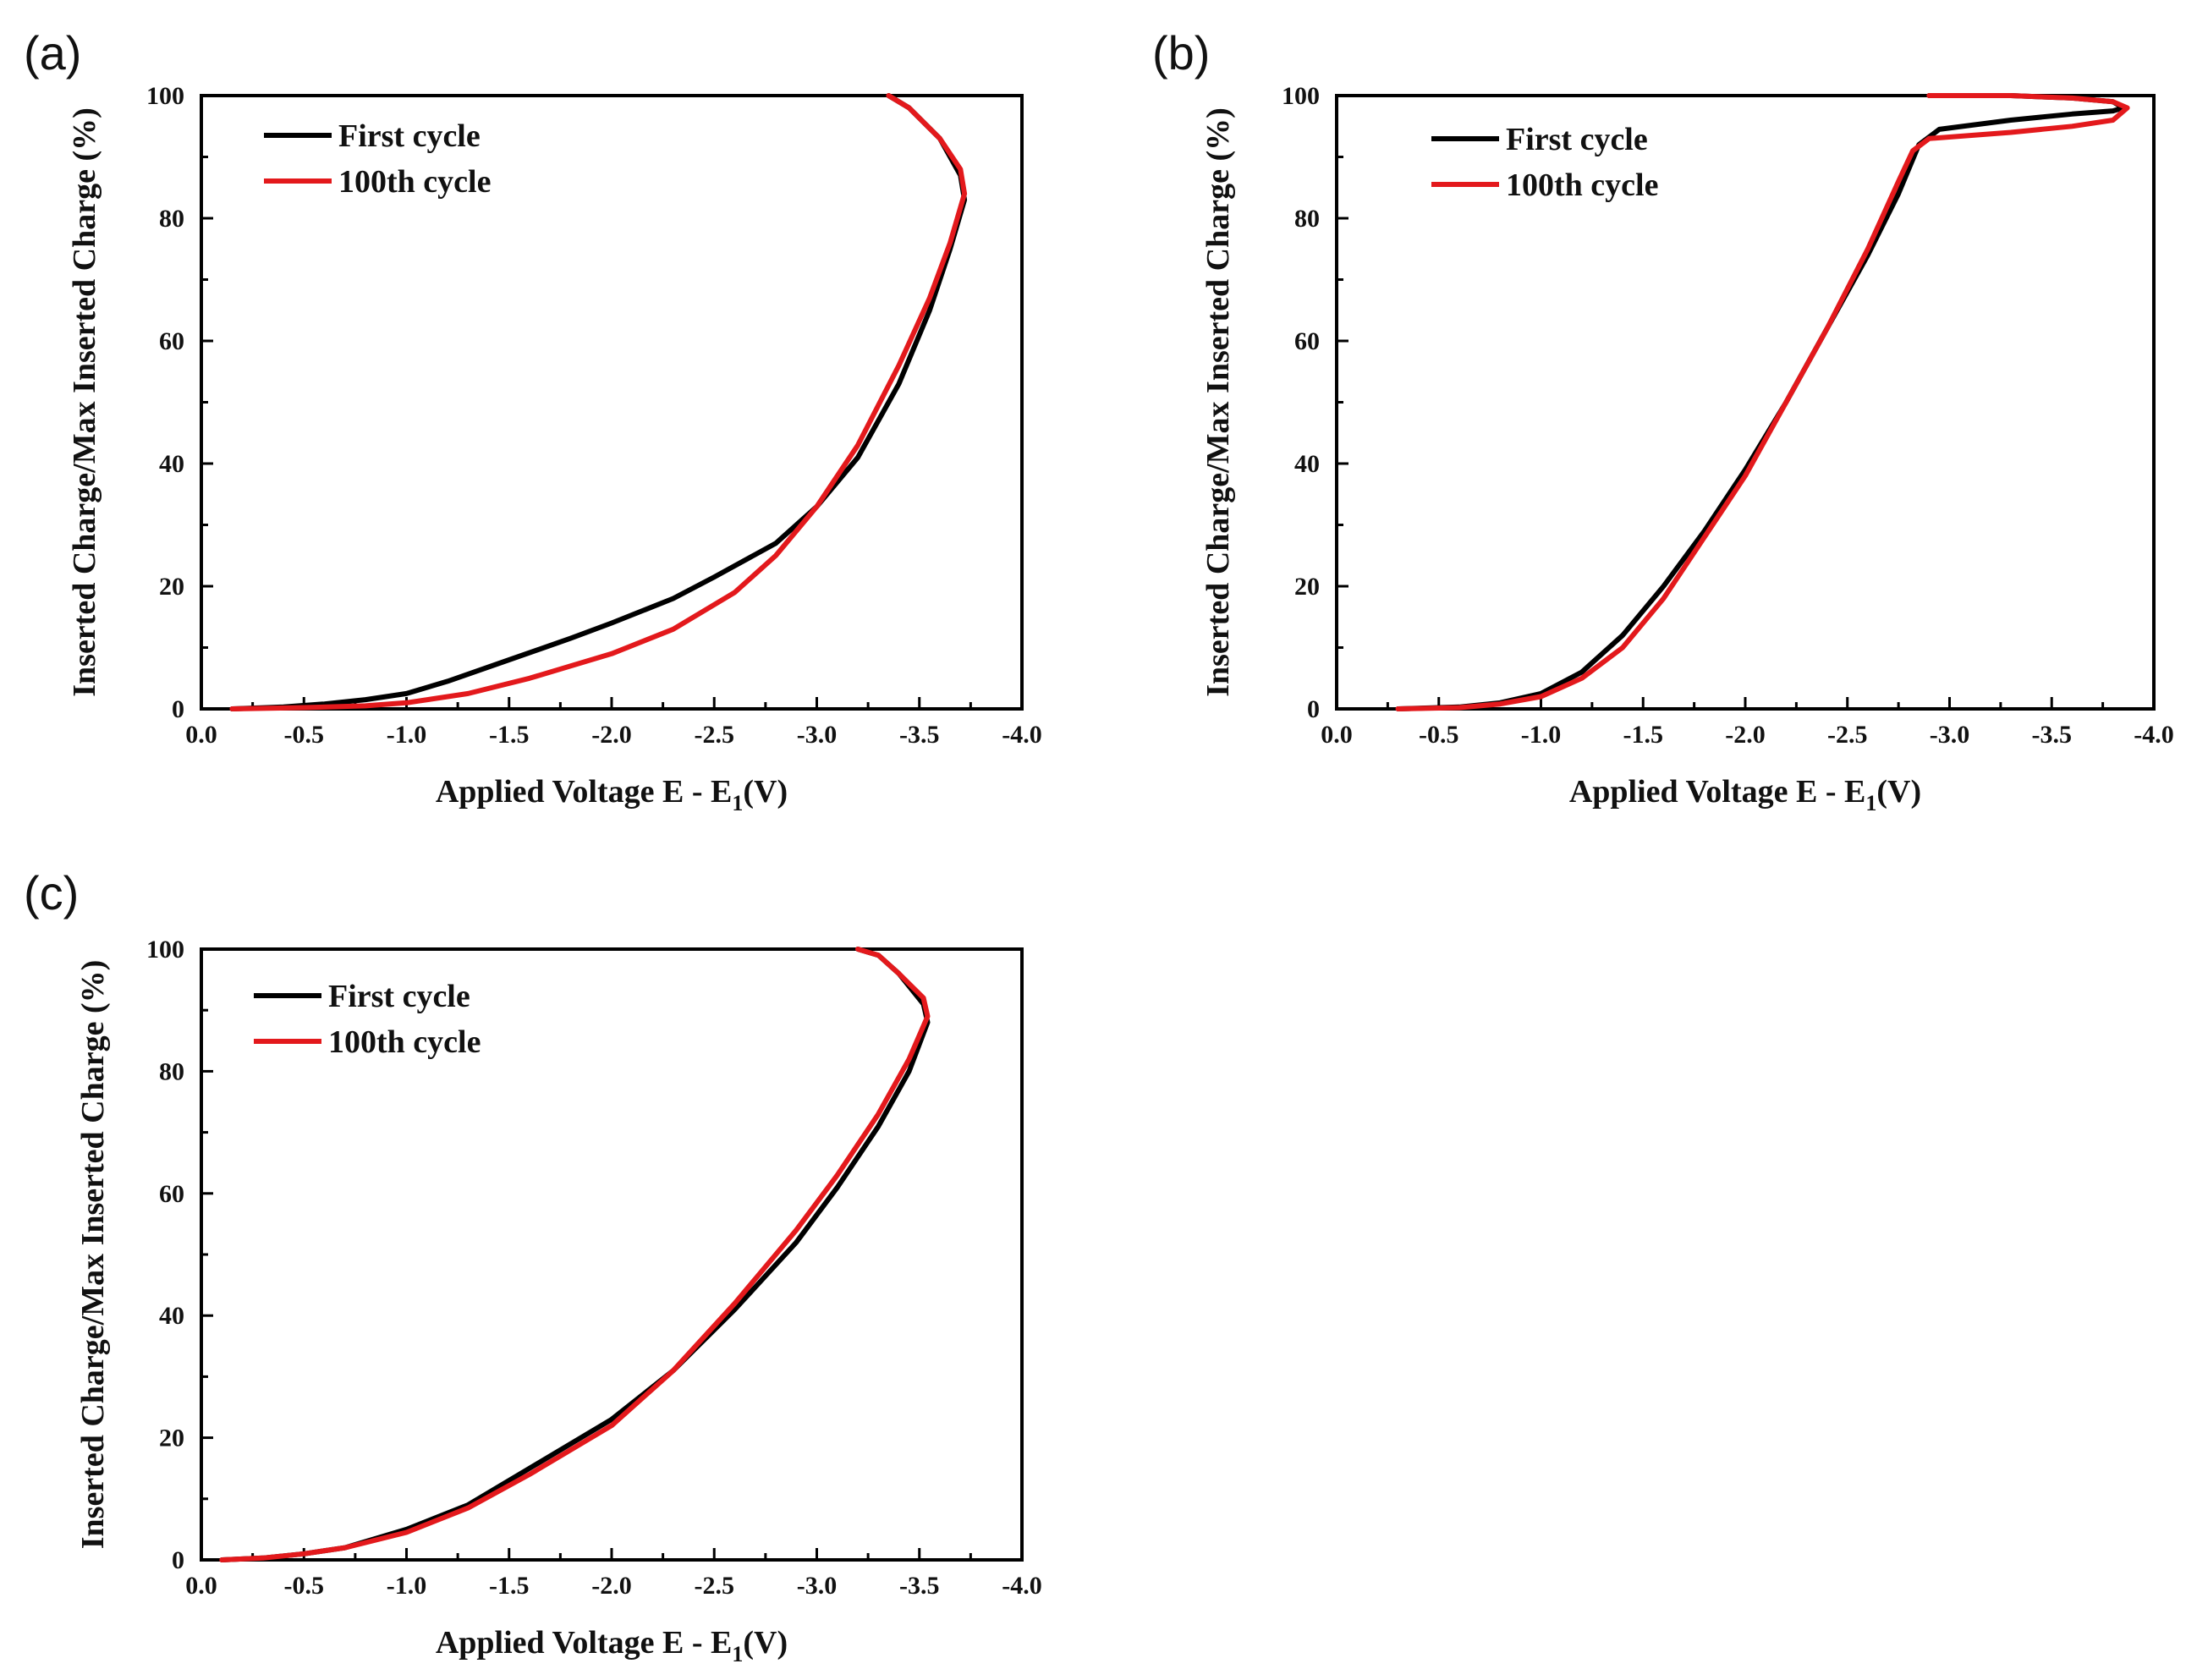 The image size is (2197, 1680). Describe the element at coordinates (1181, 53) in the screenshot. I see `panel-letter: (b)` at that location.